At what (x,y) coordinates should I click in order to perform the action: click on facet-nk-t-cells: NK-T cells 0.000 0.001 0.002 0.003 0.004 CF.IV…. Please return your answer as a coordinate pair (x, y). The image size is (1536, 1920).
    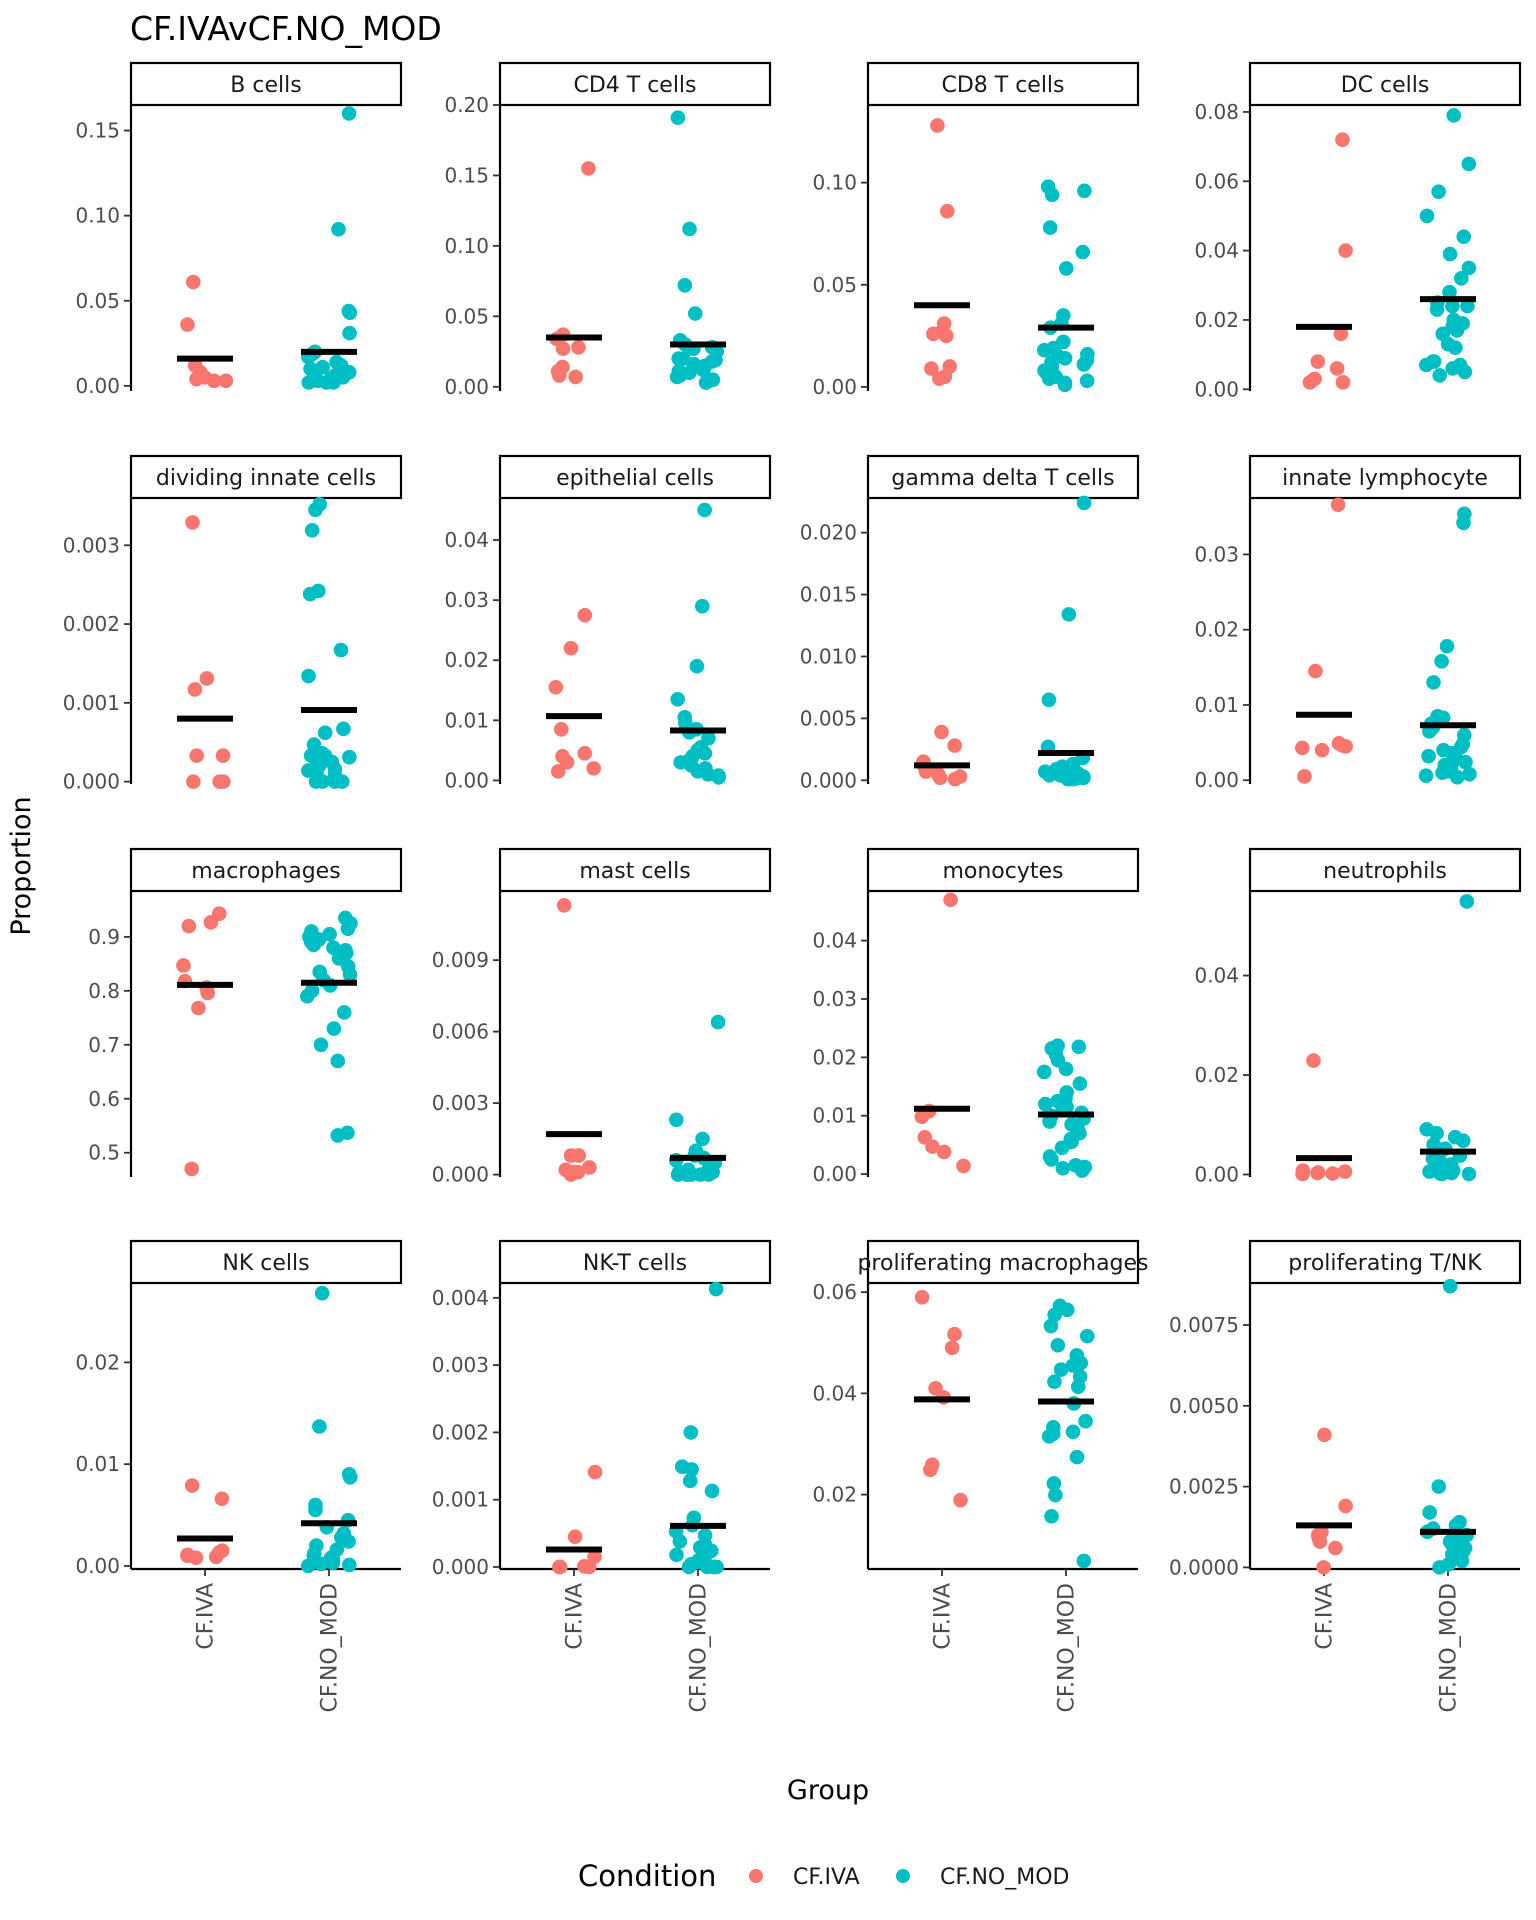
    Looking at the image, I should click on (602, 1476).